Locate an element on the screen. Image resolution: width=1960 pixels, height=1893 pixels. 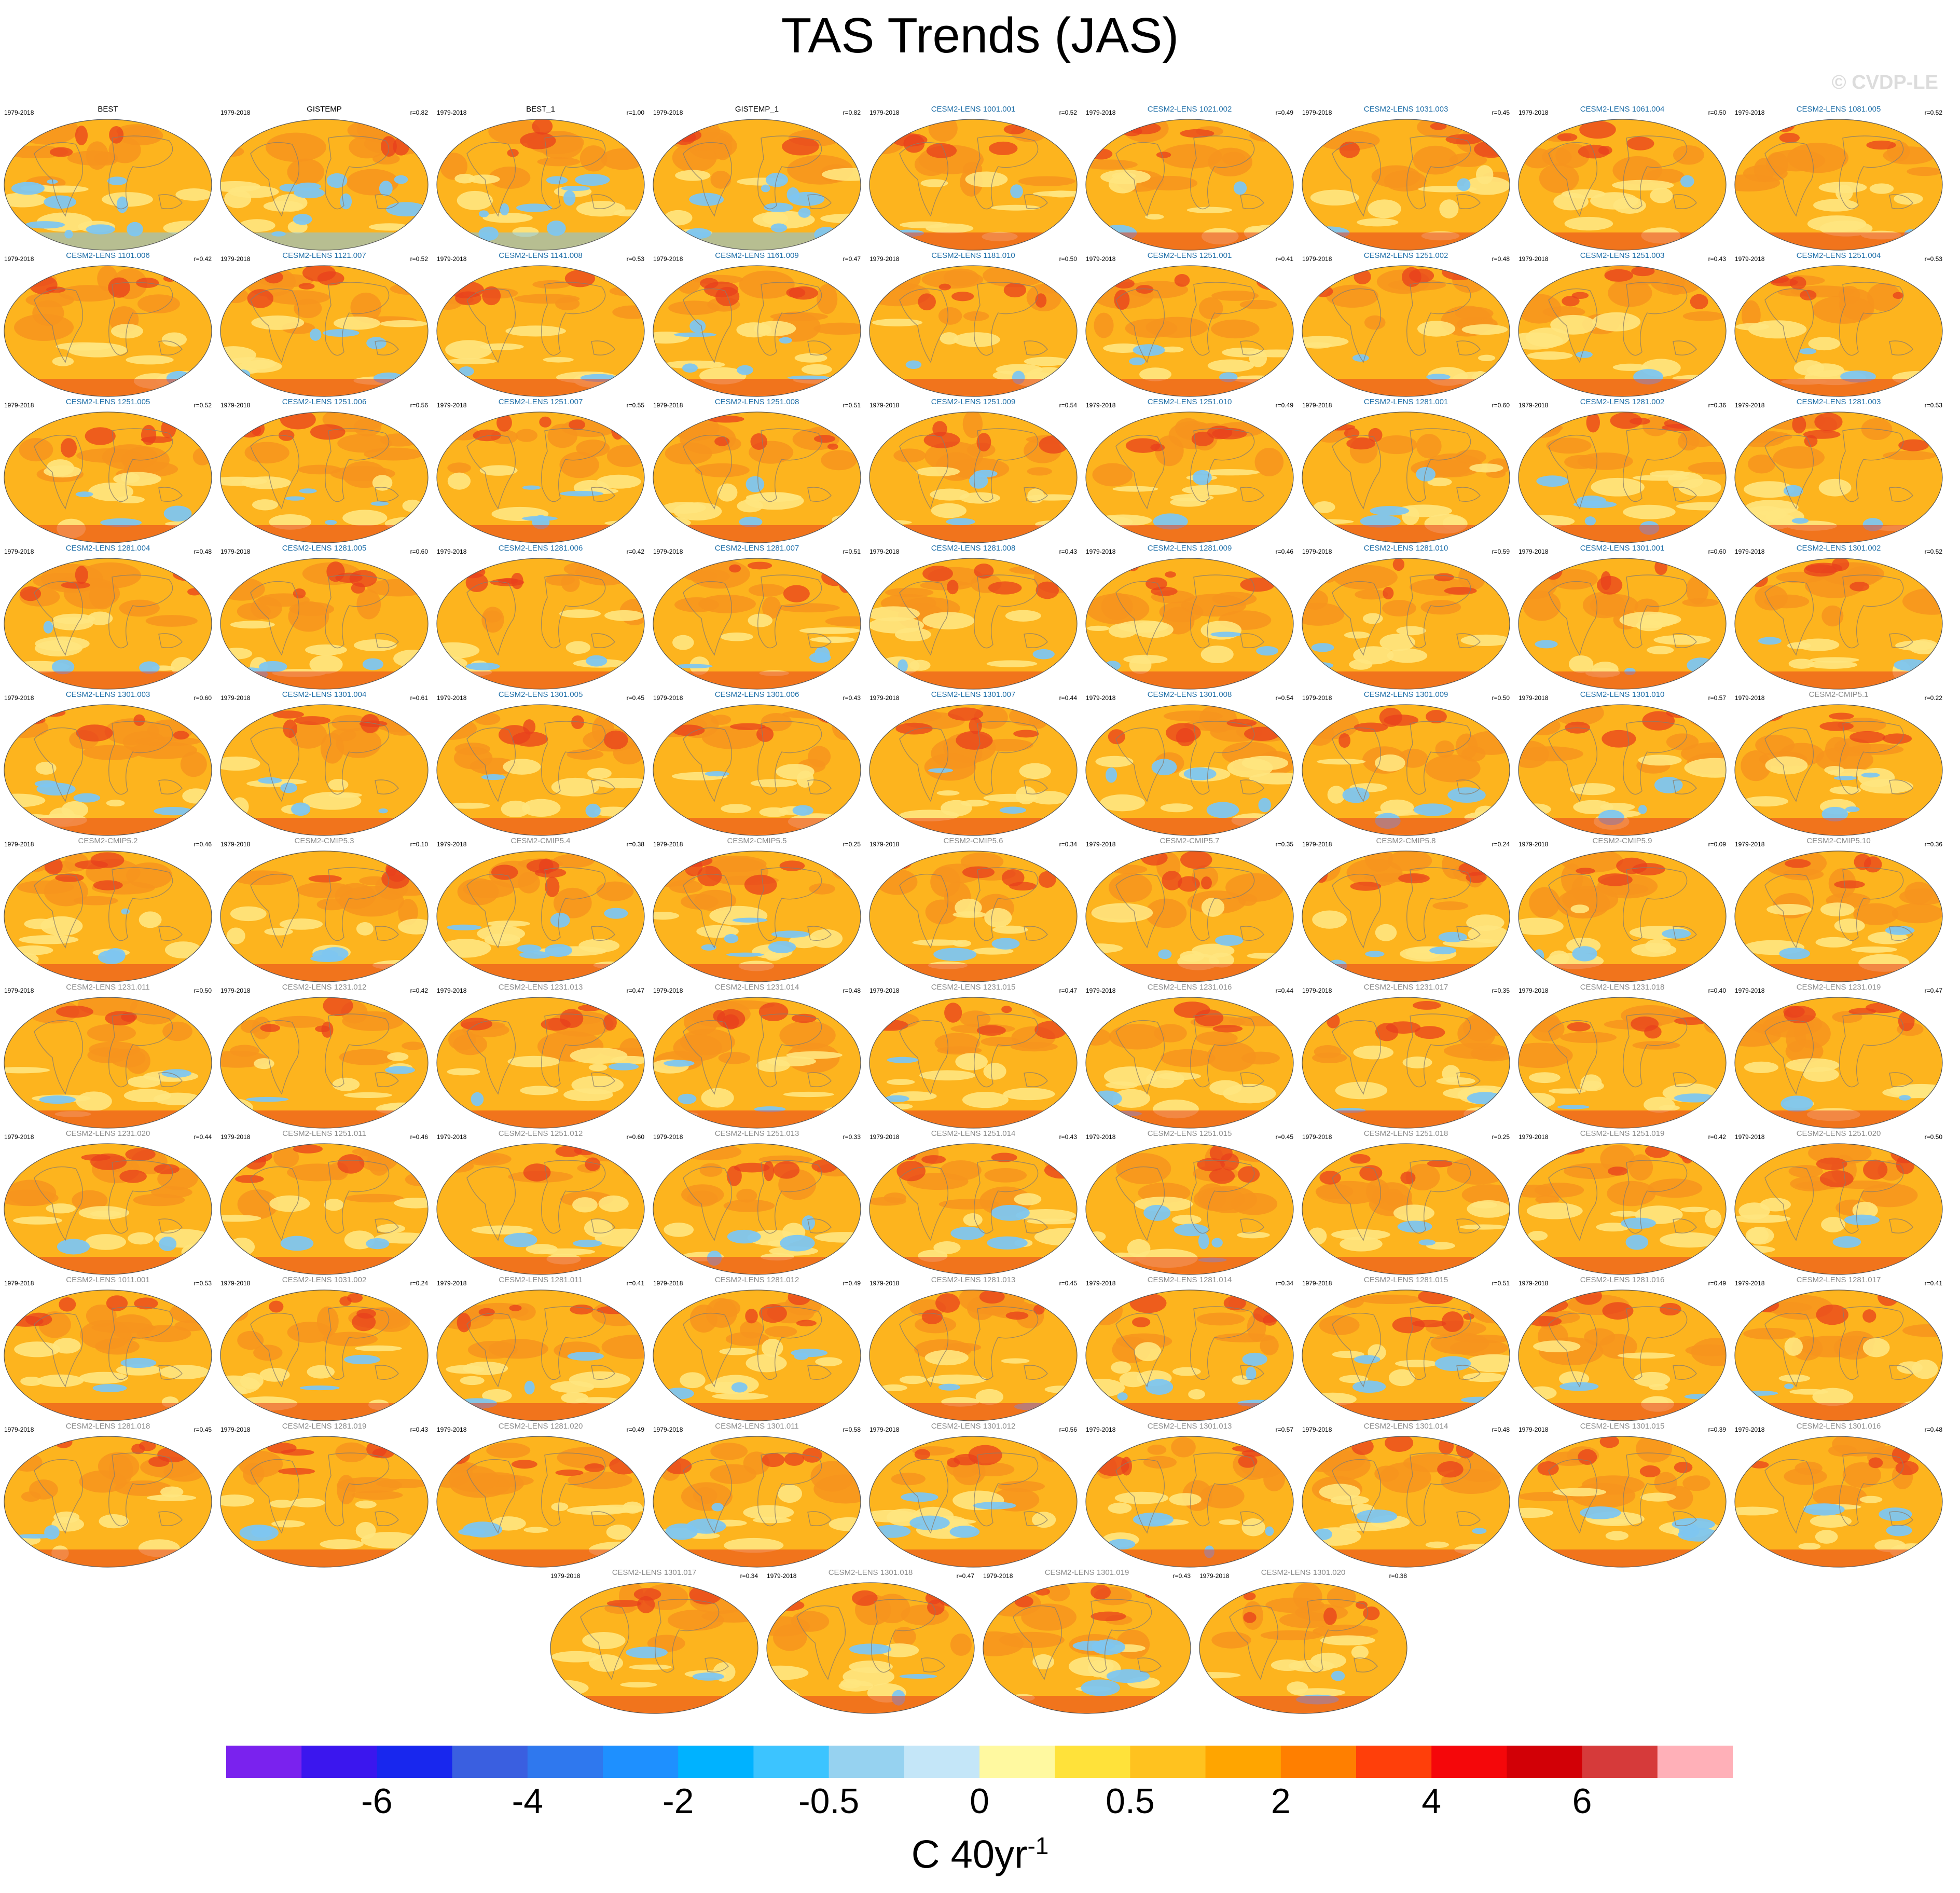
panel-correlation: r=0.36 is located at coordinates (1717, 405).